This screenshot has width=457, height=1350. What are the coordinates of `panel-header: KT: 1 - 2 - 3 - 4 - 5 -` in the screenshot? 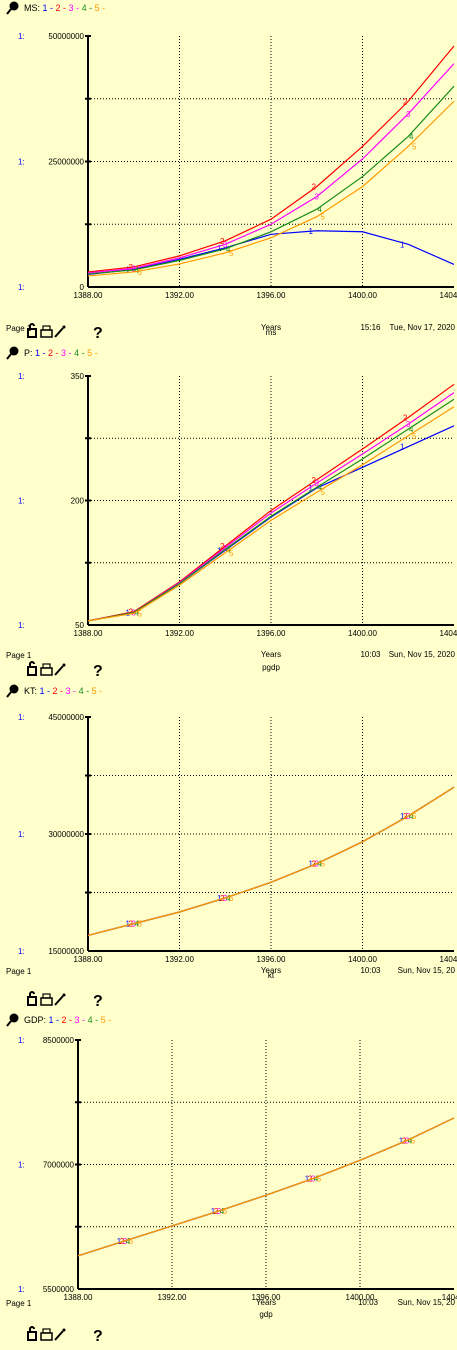 It's located at (228, 692).